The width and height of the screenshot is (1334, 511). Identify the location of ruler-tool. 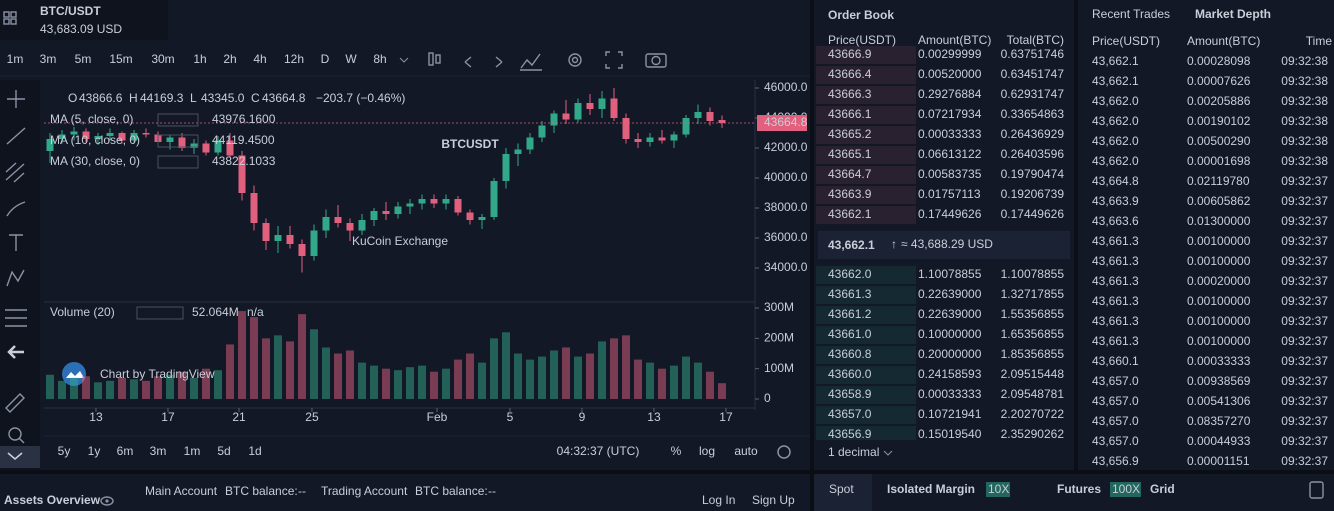
(15, 403).